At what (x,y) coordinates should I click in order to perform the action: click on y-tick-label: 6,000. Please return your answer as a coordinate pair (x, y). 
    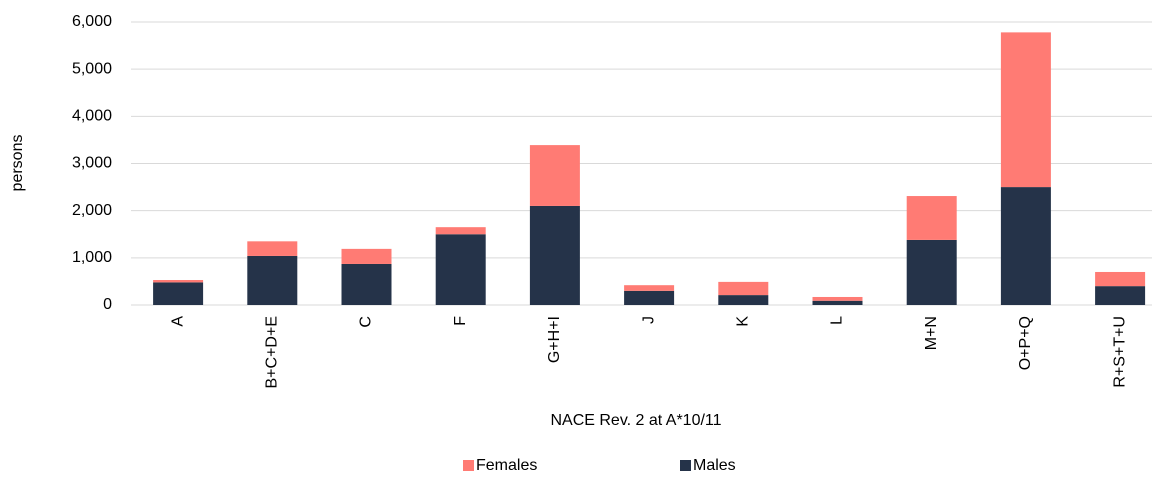
    Looking at the image, I should click on (92, 21).